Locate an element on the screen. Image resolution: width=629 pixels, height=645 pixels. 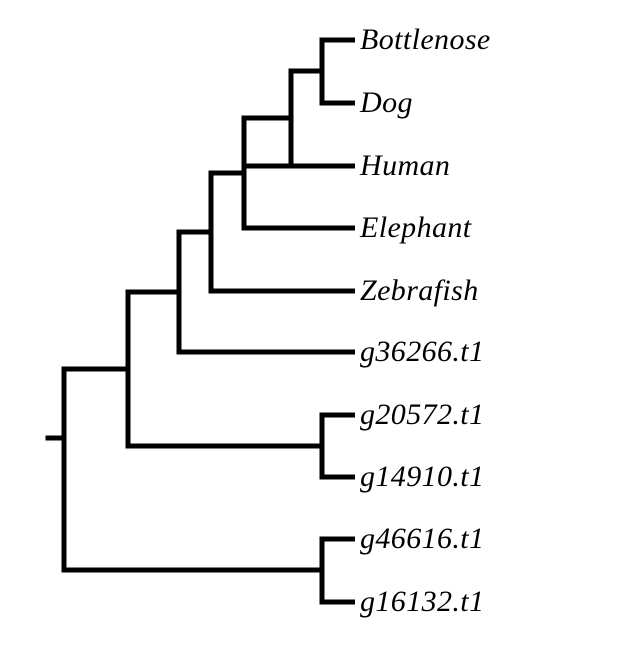
tip-label-g14910: g14910.t1 is located at coordinates (422, 476).